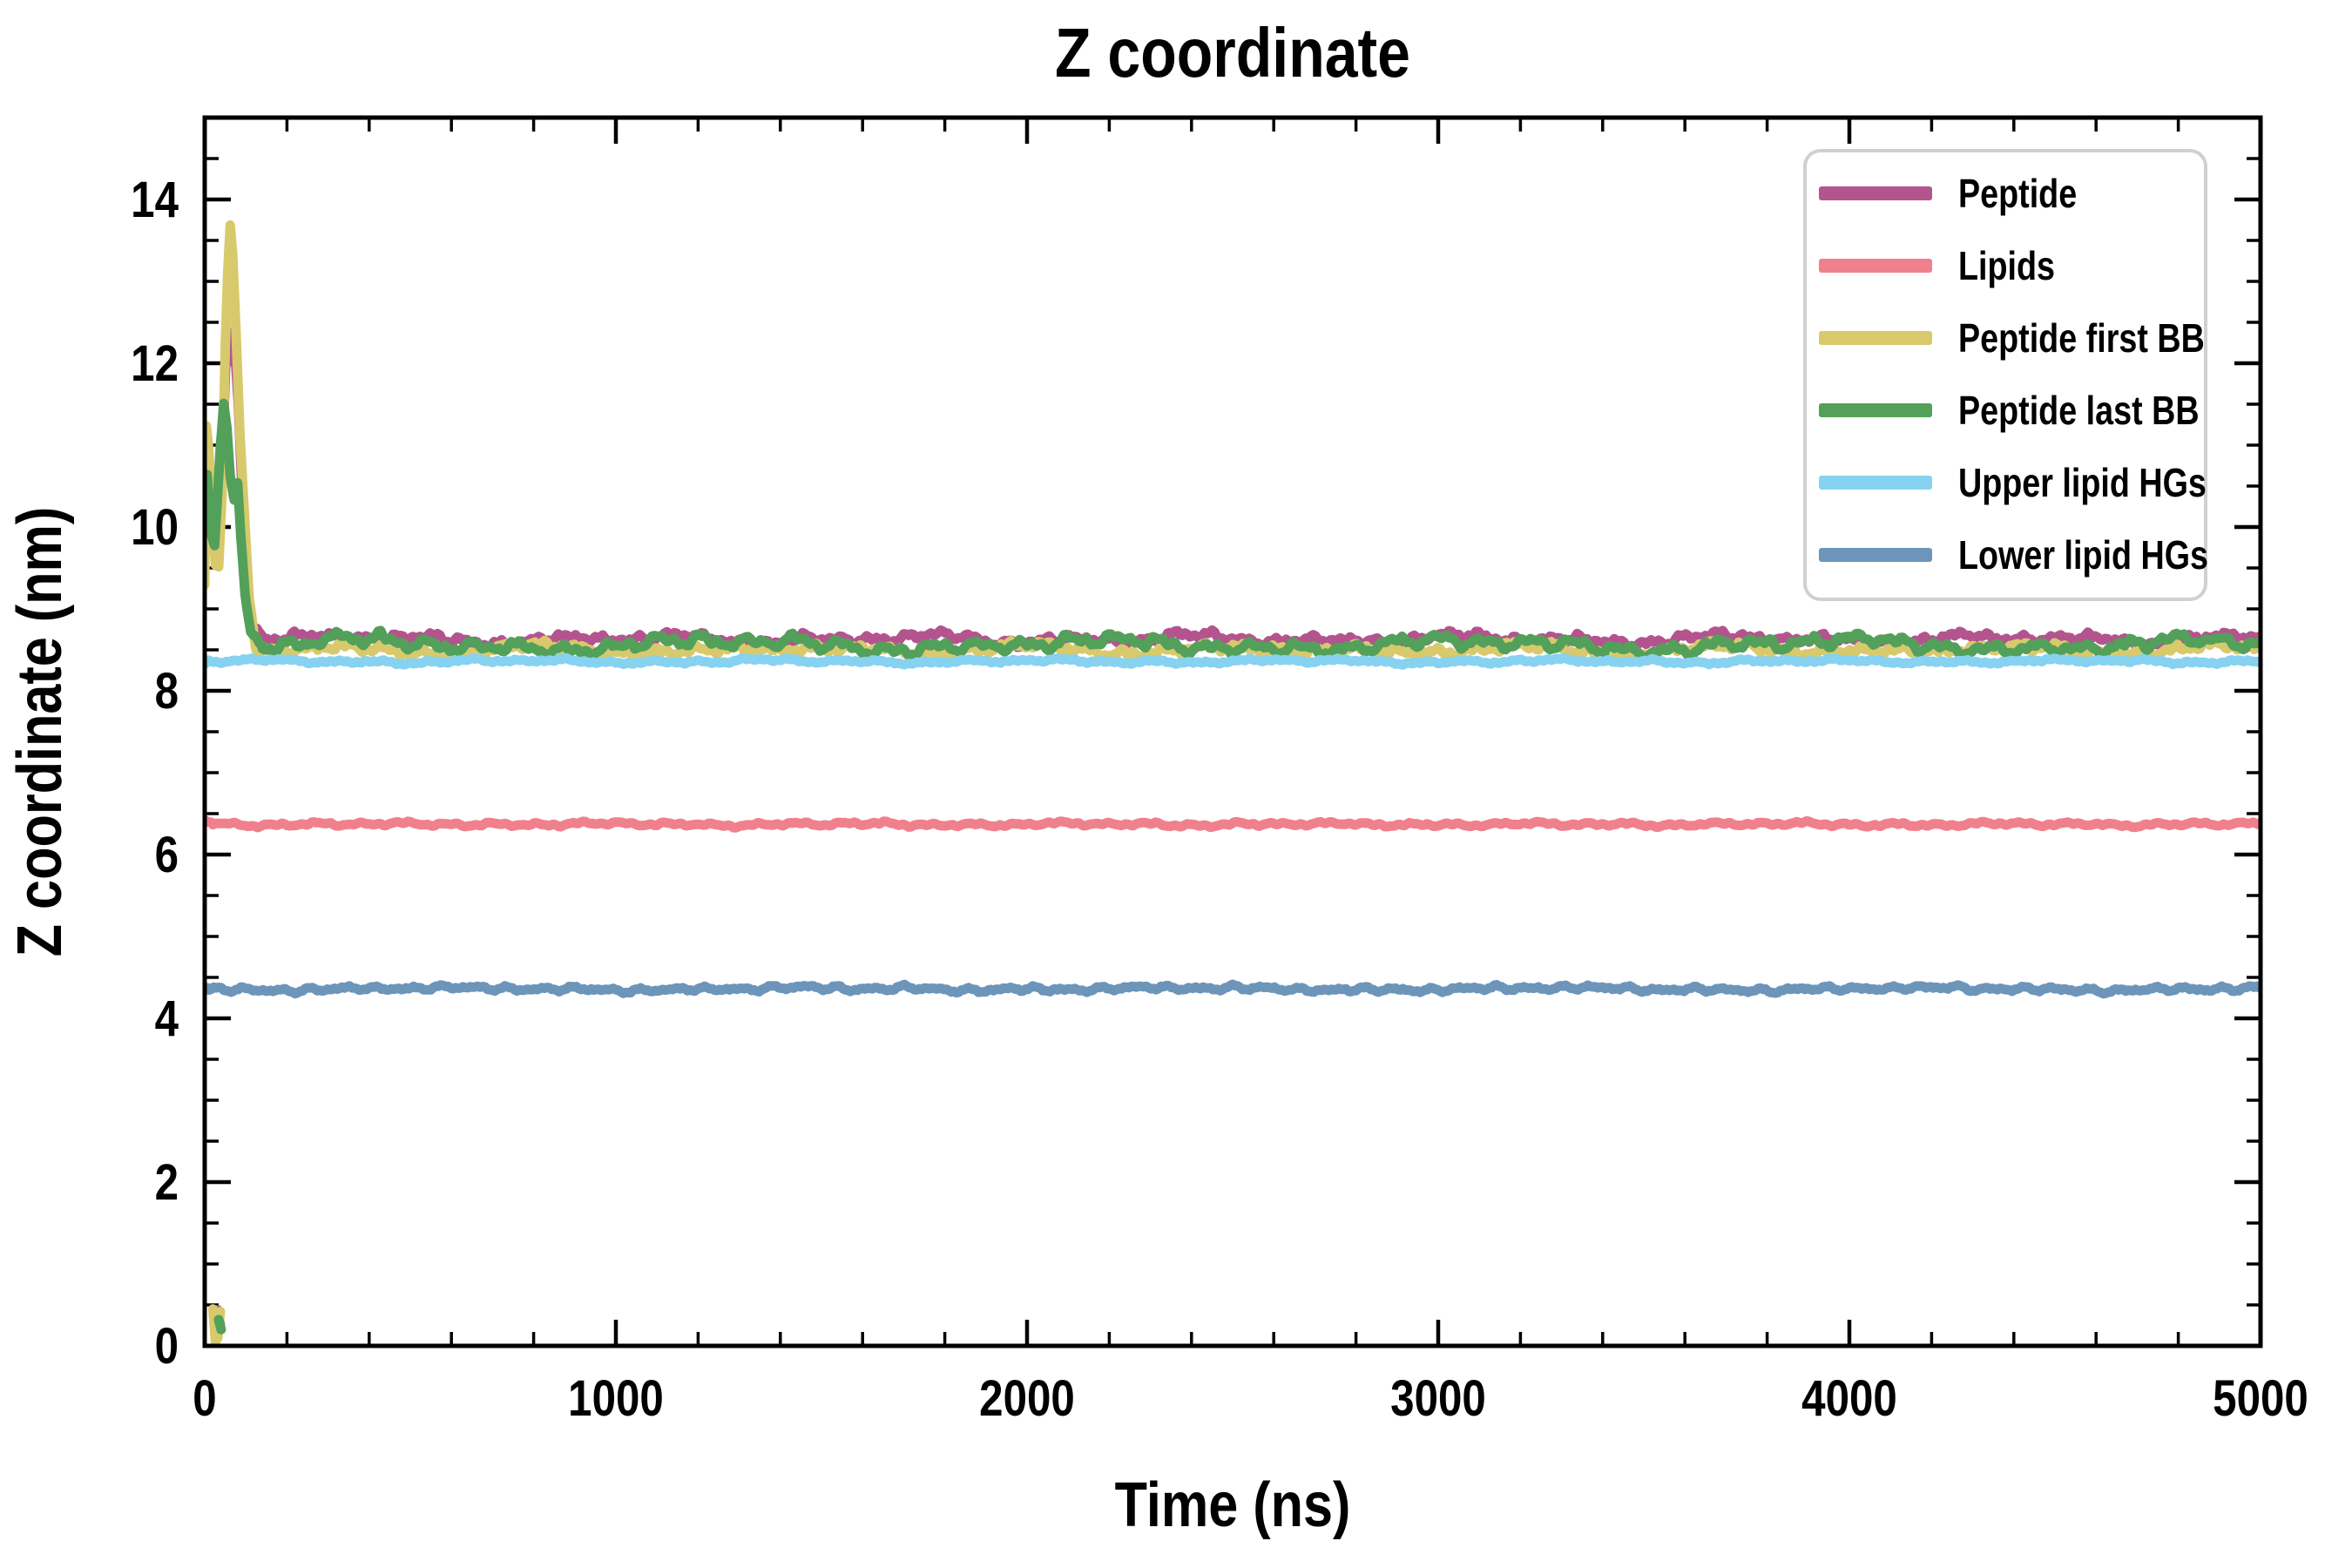 Image resolution: width=2352 pixels, height=1568 pixels. I want to click on legend-swatch-upper-lipid-hgs, so click(1876, 483).